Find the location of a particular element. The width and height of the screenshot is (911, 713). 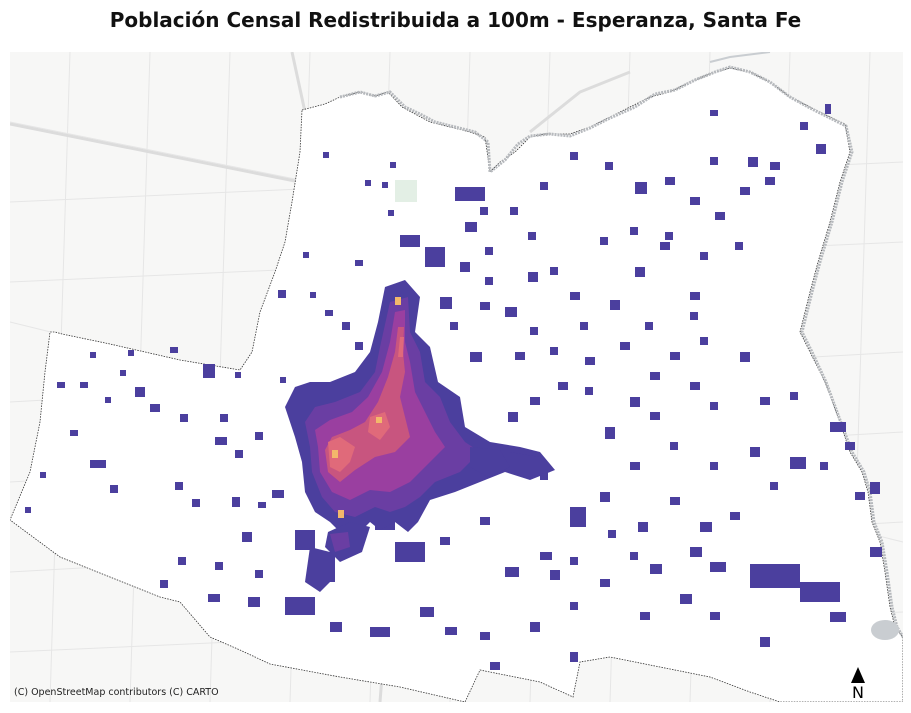

park is located at coordinates (406, 191).